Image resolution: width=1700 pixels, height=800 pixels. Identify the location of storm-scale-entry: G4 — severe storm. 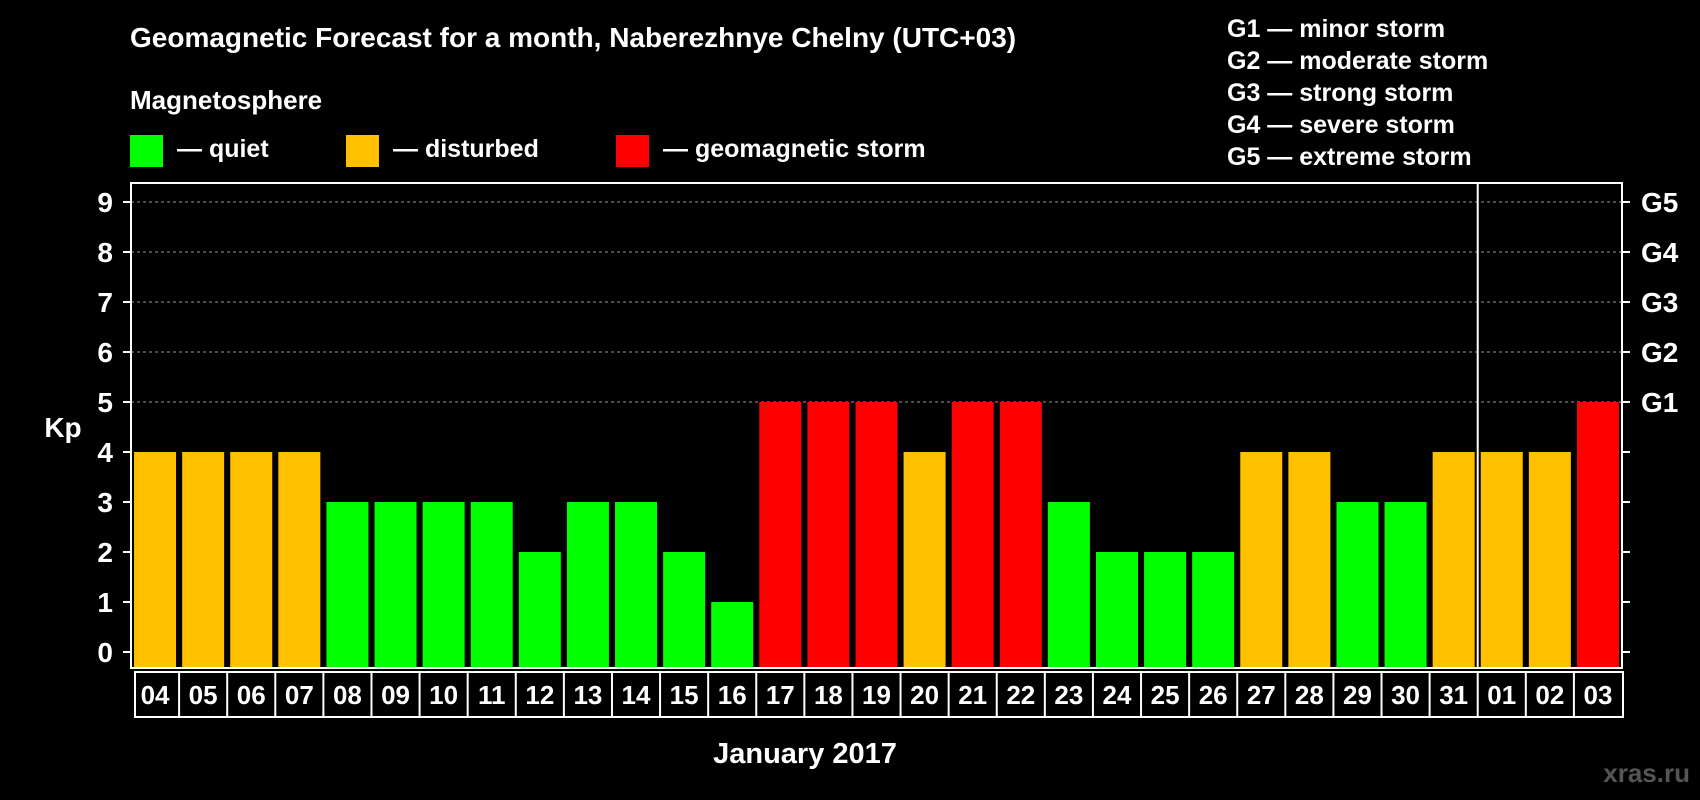
(1341, 125).